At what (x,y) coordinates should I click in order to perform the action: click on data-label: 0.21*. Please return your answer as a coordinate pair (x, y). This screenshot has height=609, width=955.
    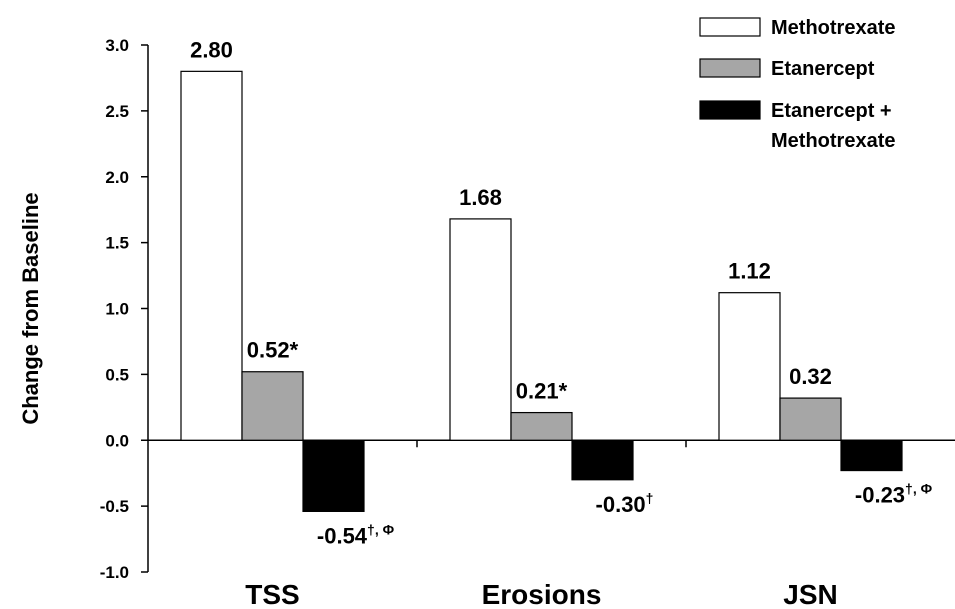
    Looking at the image, I should click on (542, 391).